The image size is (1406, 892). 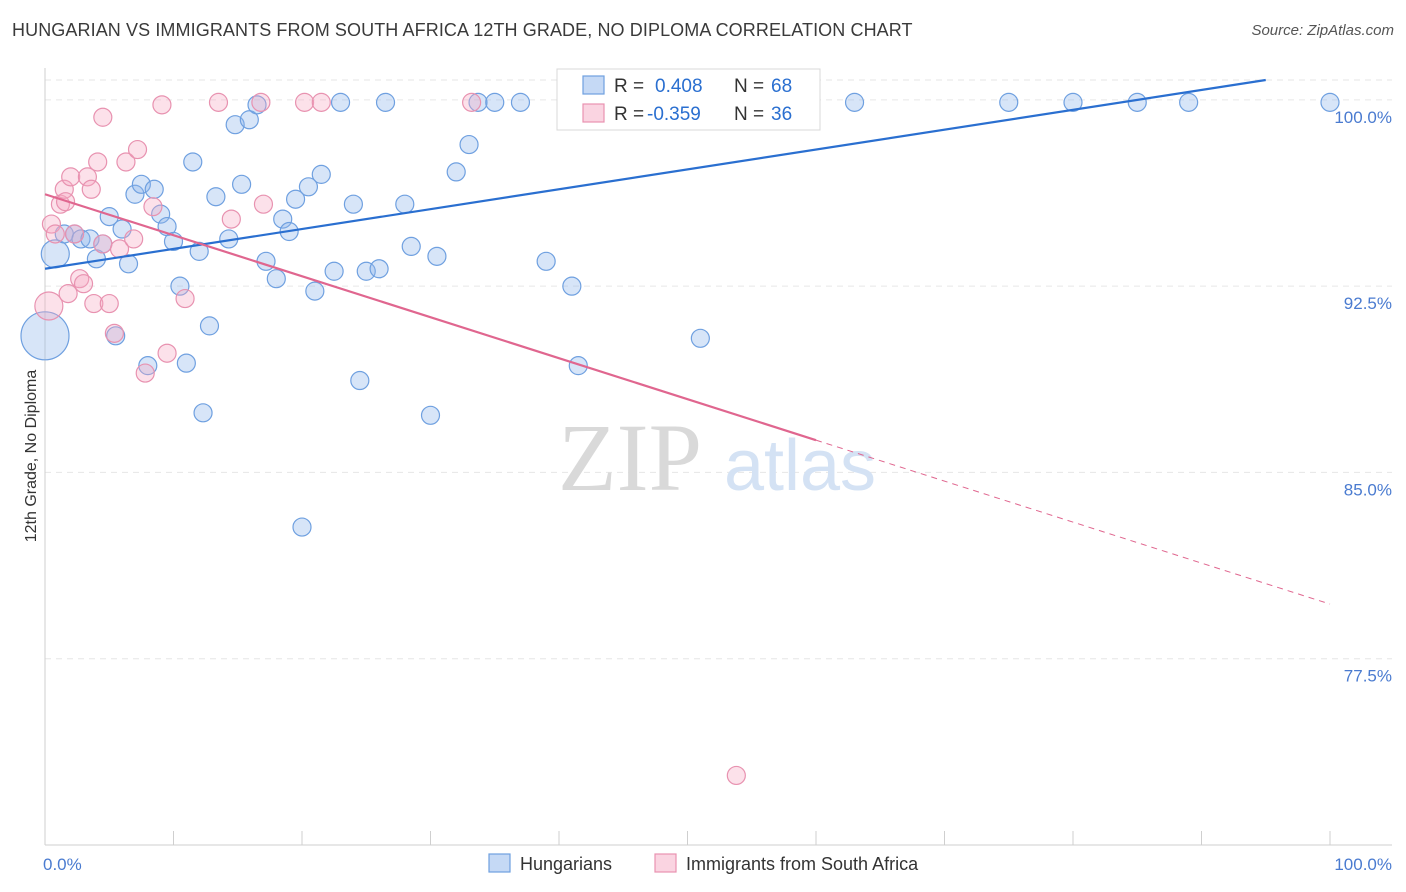 I want to click on bottom-legend-south-africa: Immigrants from South Africa, so click(x=802, y=864).